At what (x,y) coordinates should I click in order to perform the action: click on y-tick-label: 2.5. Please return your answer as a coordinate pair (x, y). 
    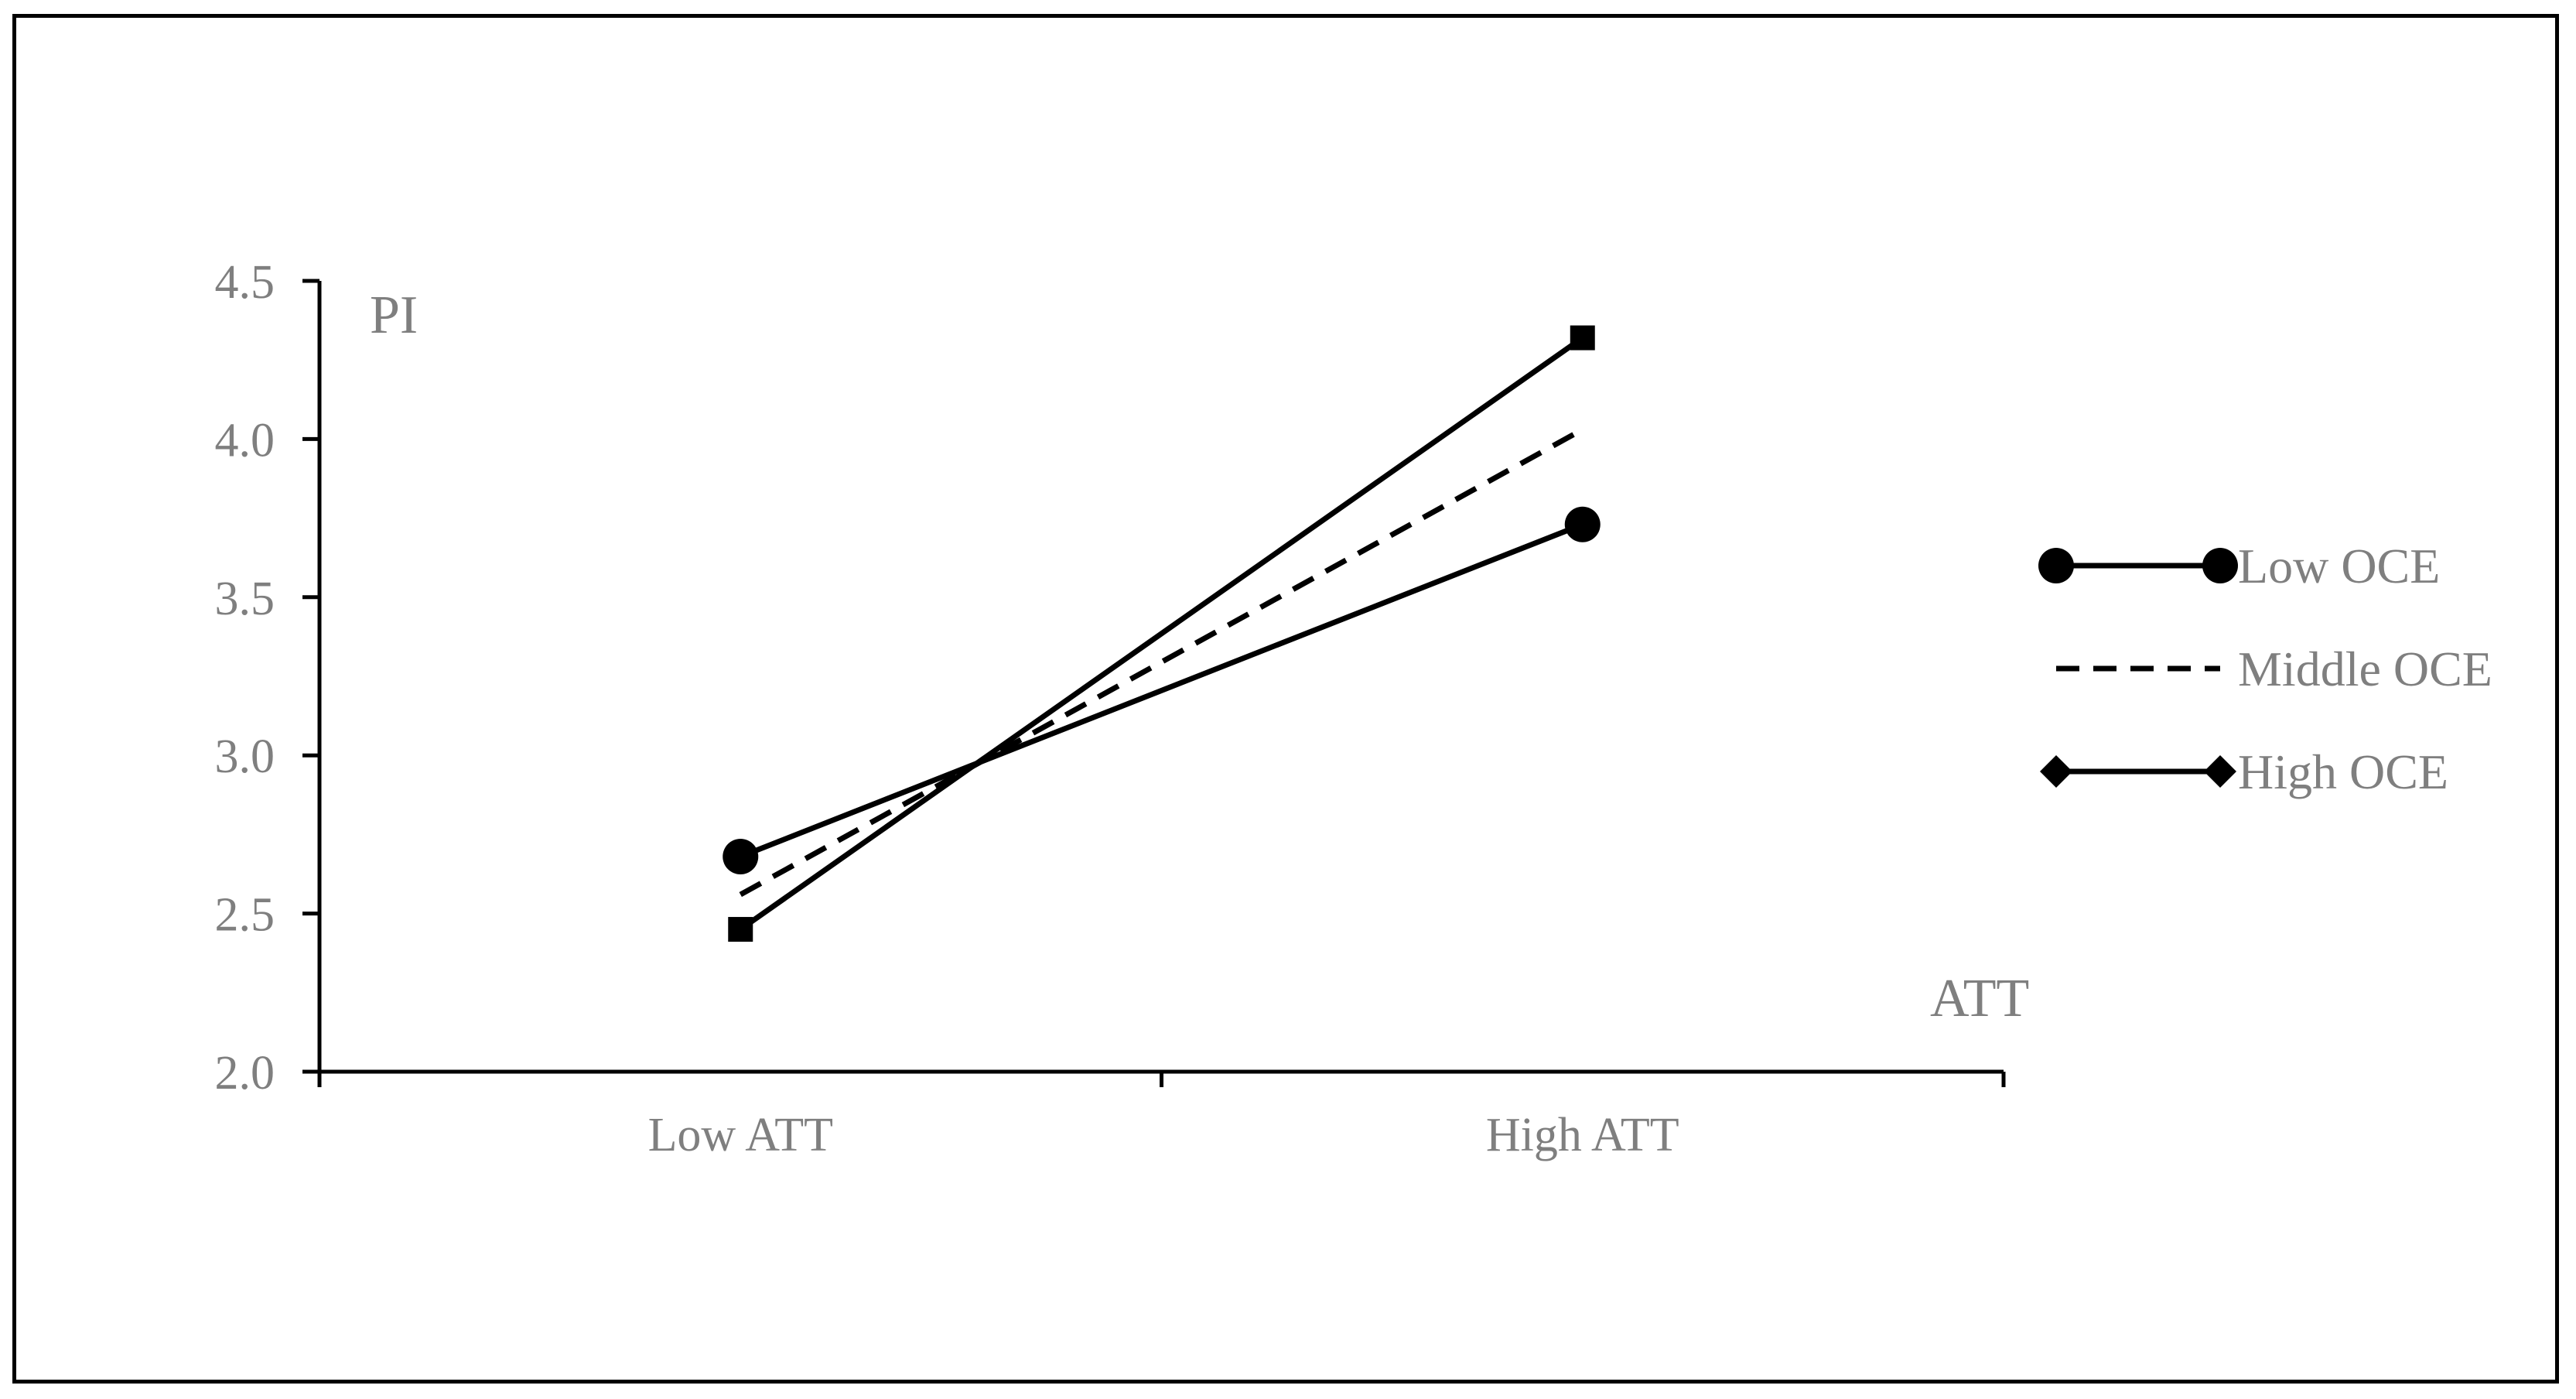
    Looking at the image, I should click on (245, 915).